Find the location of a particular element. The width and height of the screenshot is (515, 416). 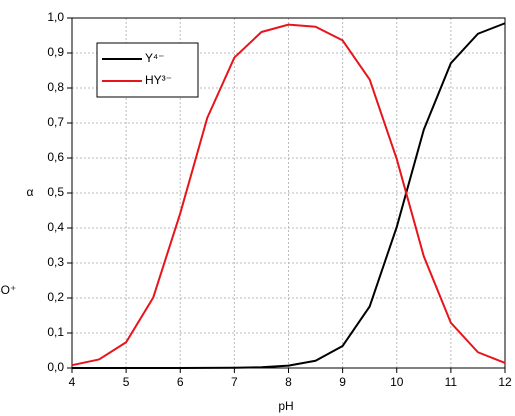

annotation: 3O⁺ is located at coordinates (8, 290).